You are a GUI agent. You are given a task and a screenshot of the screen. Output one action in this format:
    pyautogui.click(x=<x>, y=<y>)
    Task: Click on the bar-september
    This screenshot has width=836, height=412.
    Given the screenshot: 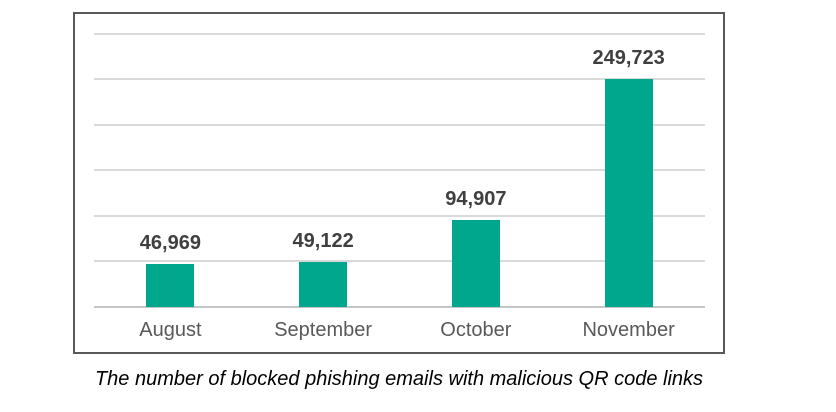 What is the action you would take?
    pyautogui.click(x=323, y=284)
    